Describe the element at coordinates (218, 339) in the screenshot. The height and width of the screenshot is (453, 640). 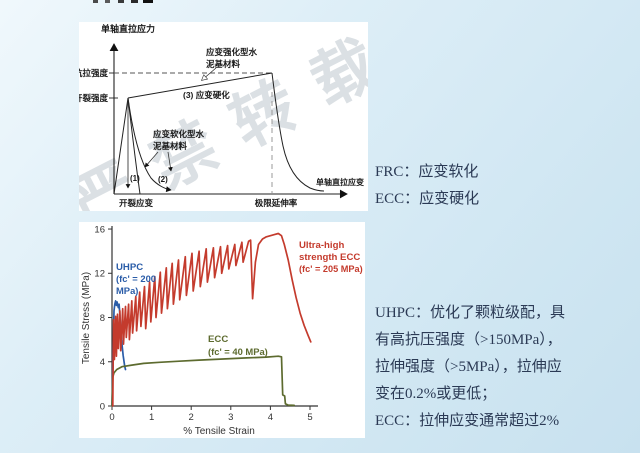
I see `ecc-curve-label-line1: ECC` at that location.